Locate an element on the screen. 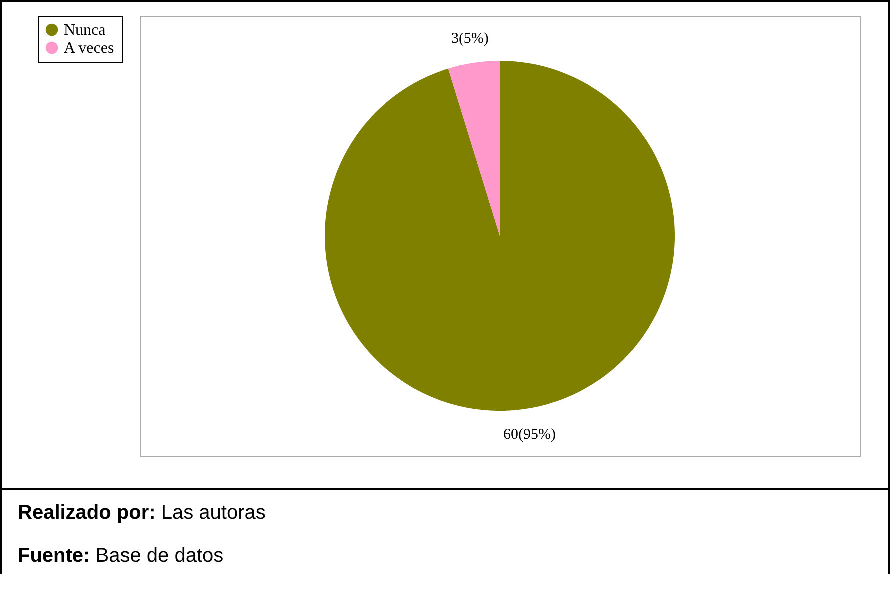 The height and width of the screenshot is (614, 890). legend-label: Nunca is located at coordinates (85, 30).